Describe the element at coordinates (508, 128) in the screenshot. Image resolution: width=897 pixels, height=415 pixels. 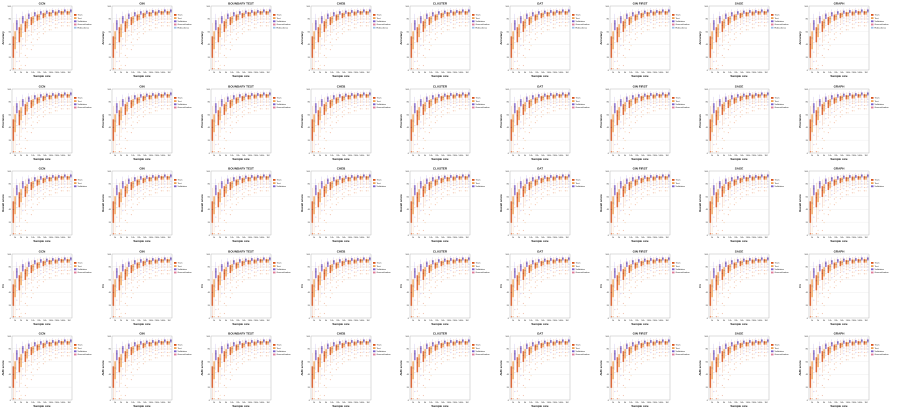
I see `y-tick-label: 40` at that location.